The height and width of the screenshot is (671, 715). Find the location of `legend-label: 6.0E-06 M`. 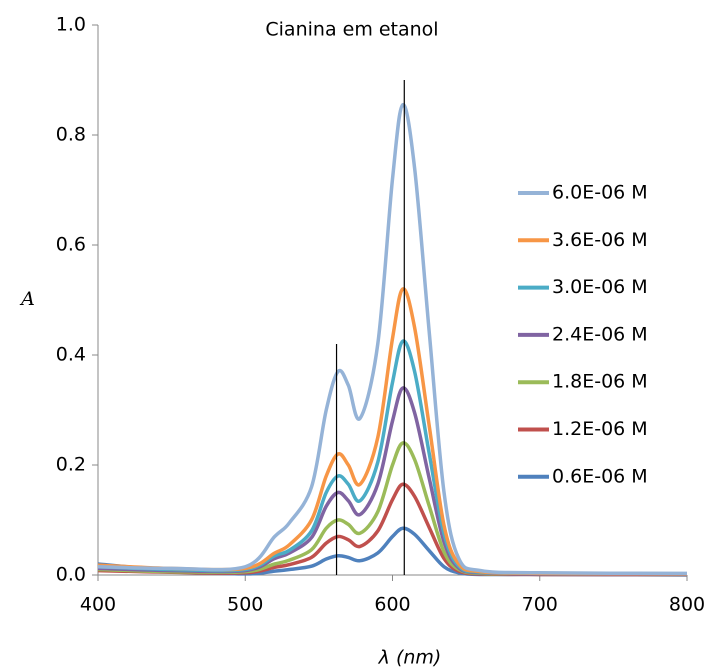

legend-label: 6.0E-06 M is located at coordinates (600, 193).